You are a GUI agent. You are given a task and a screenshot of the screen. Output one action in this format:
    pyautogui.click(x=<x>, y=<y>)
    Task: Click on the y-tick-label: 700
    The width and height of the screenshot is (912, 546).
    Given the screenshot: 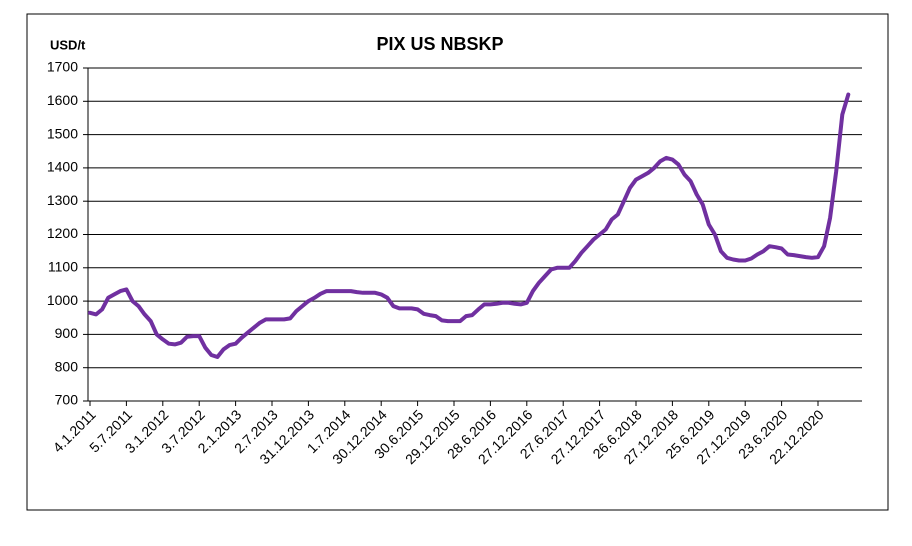 What is the action you would take?
    pyautogui.click(x=67, y=400)
    